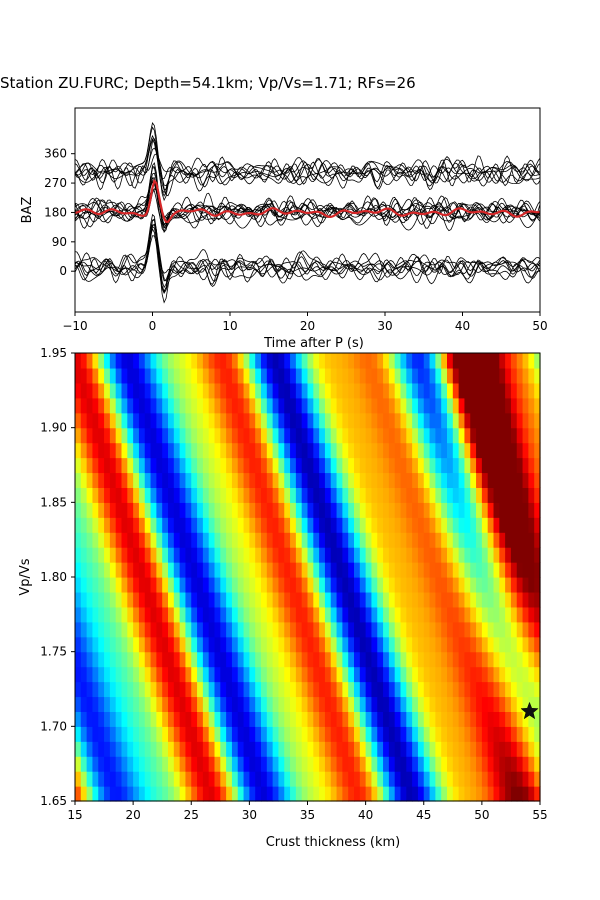 Image resolution: width=600 pixels, height=900 pixels. What do you see at coordinates (74, 326) in the screenshot?
I see `top-x-tick-label: −10` at bounding box center [74, 326].